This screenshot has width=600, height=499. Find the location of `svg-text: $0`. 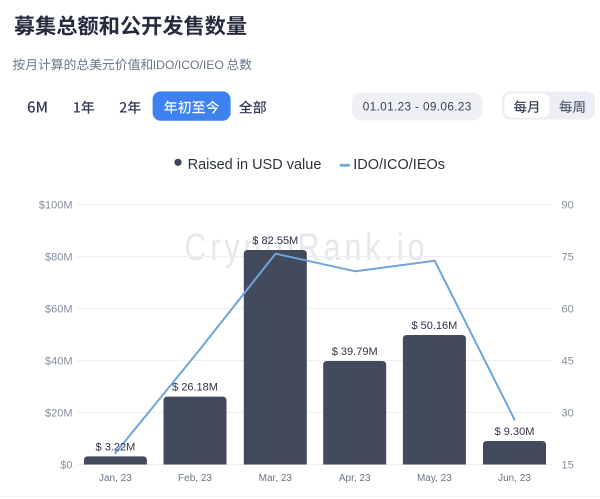

svg-text: $0 is located at coordinates (66, 465).